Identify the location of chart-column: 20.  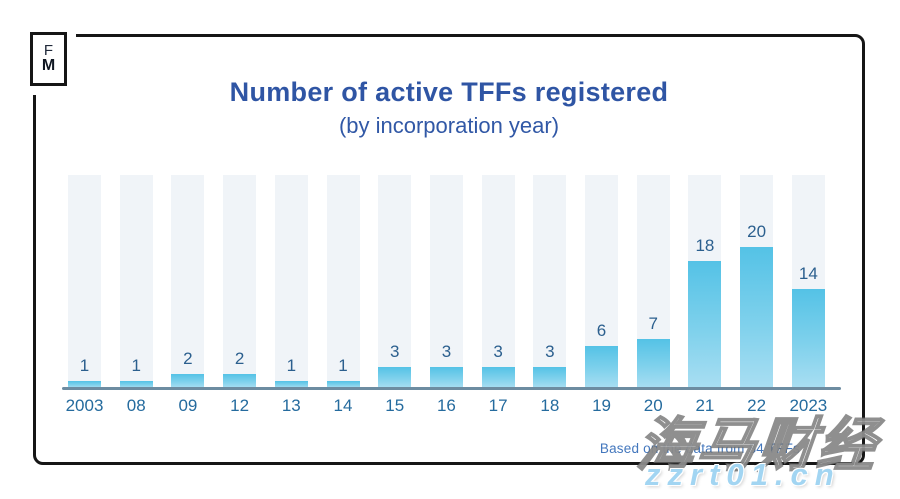
(757, 281).